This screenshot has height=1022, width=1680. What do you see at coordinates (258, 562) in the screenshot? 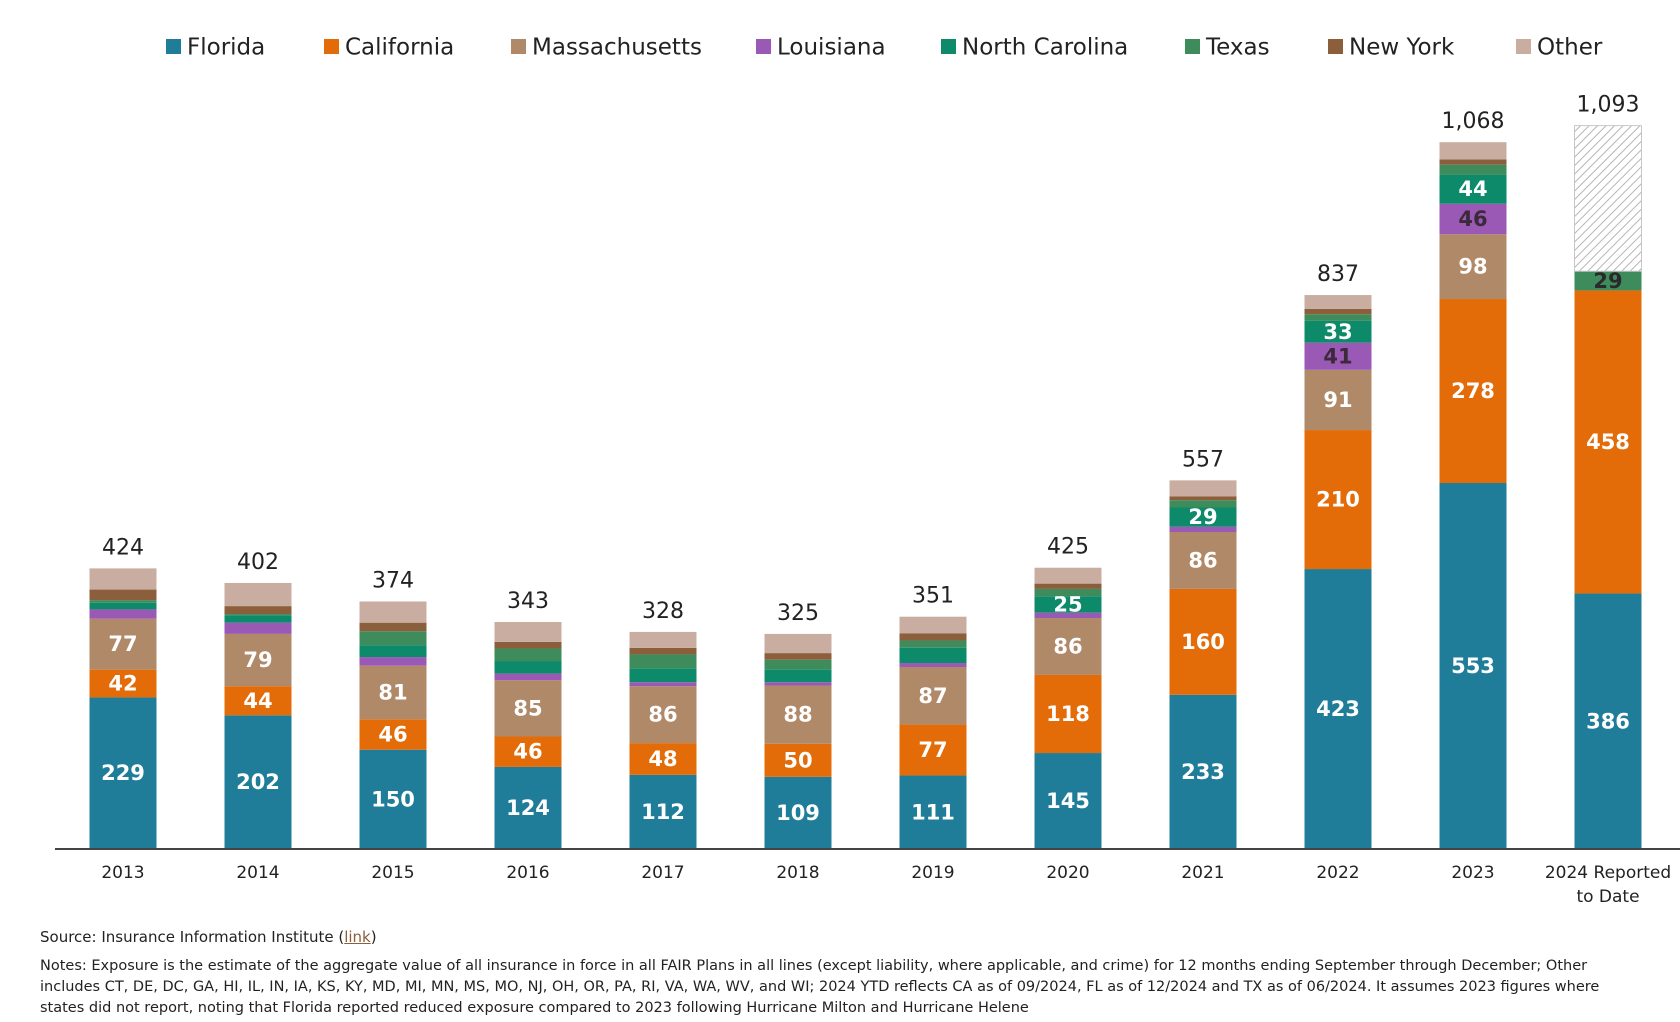
I see `total-label: 402` at bounding box center [258, 562].